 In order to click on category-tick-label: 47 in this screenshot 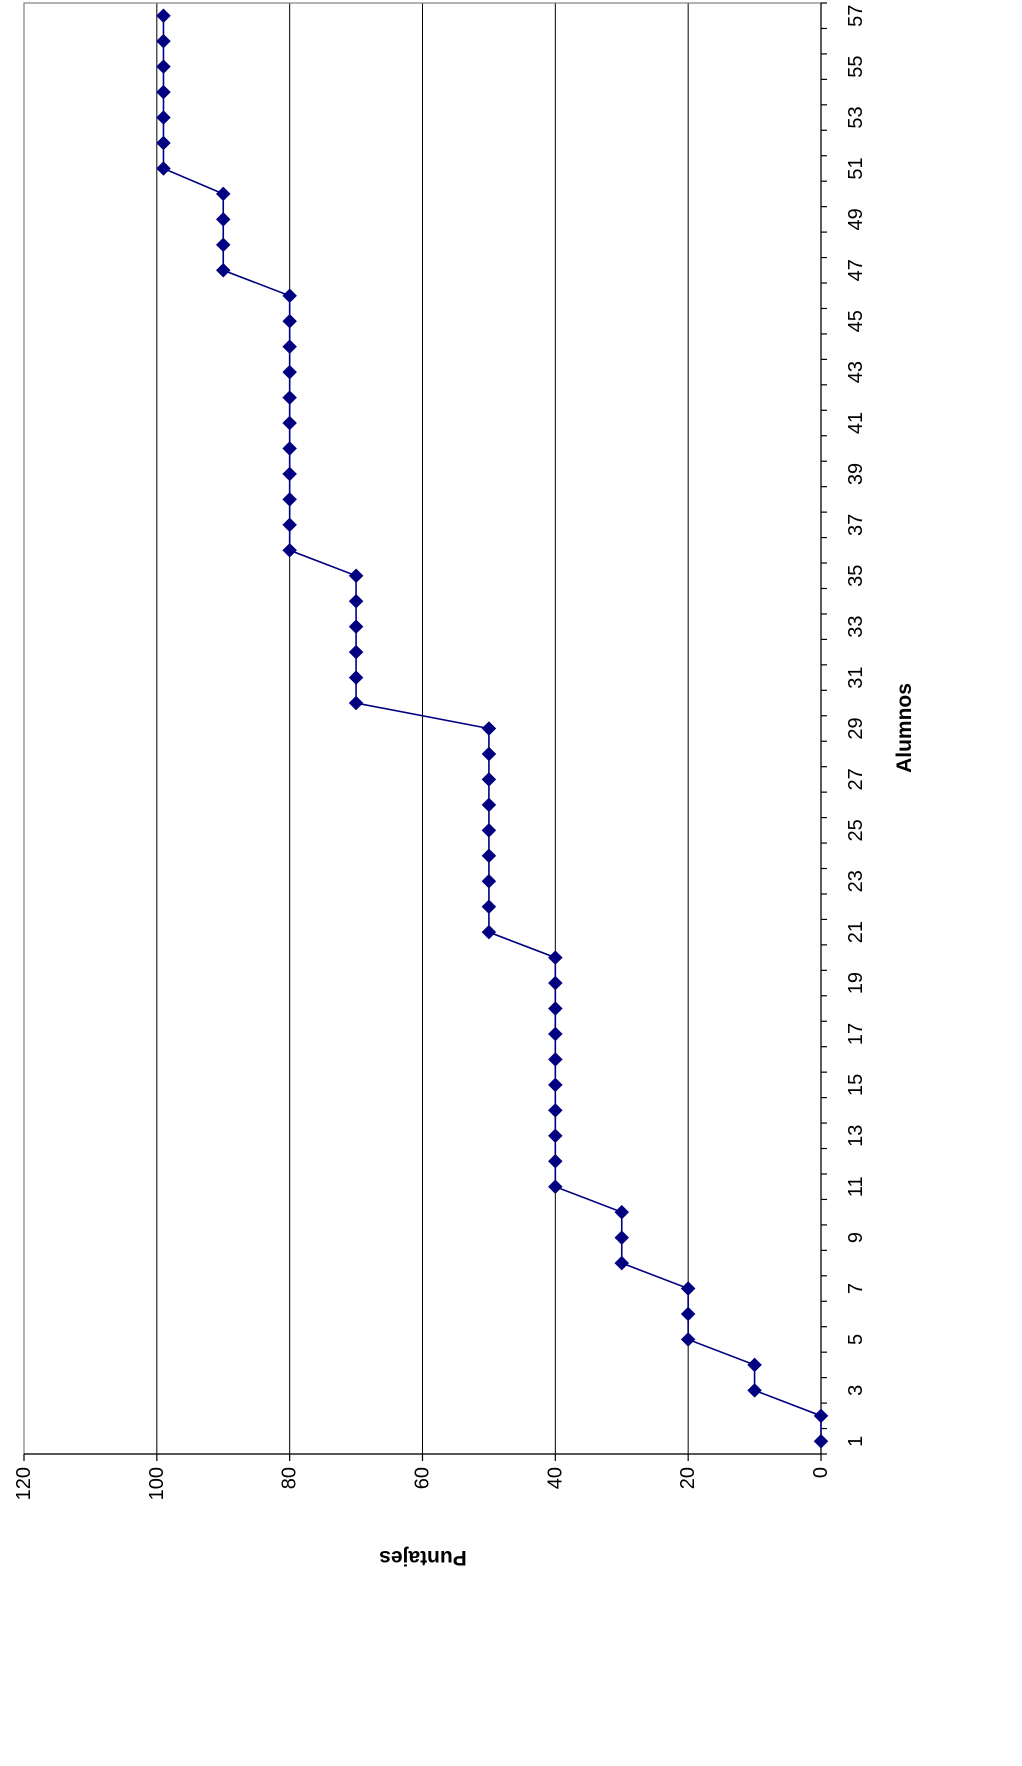, I will do `click(856, 270)`.